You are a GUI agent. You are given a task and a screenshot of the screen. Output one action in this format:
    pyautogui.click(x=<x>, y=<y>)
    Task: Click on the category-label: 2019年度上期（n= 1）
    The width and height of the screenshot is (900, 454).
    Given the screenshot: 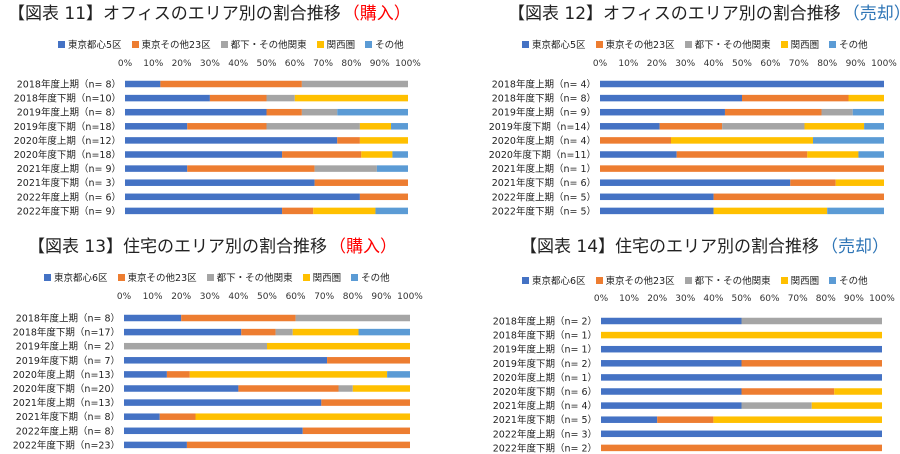 What is the action you would take?
    pyautogui.click(x=545, y=350)
    